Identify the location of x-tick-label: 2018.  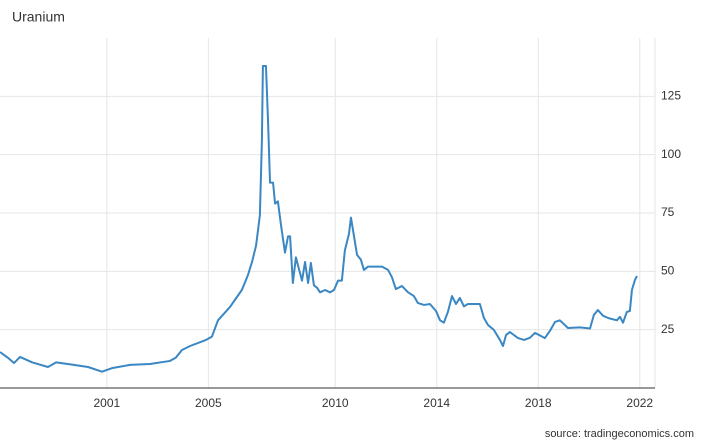
(538, 403).